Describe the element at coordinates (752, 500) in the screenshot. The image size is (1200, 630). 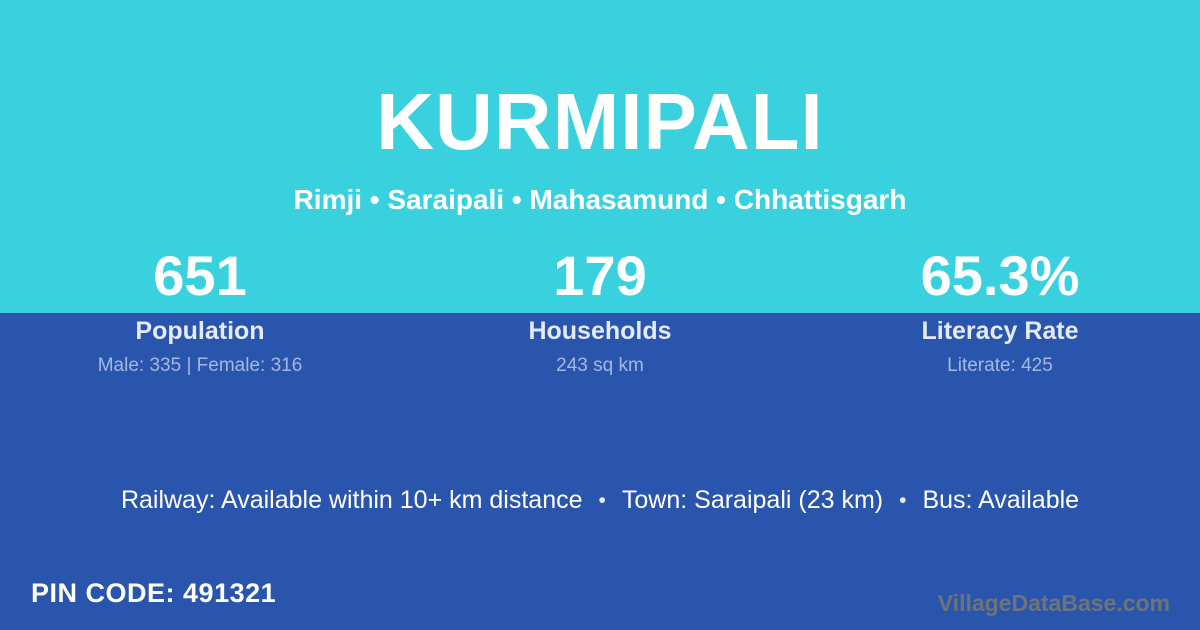
I see `town-info: Town: Saraipali (23 km)` at that location.